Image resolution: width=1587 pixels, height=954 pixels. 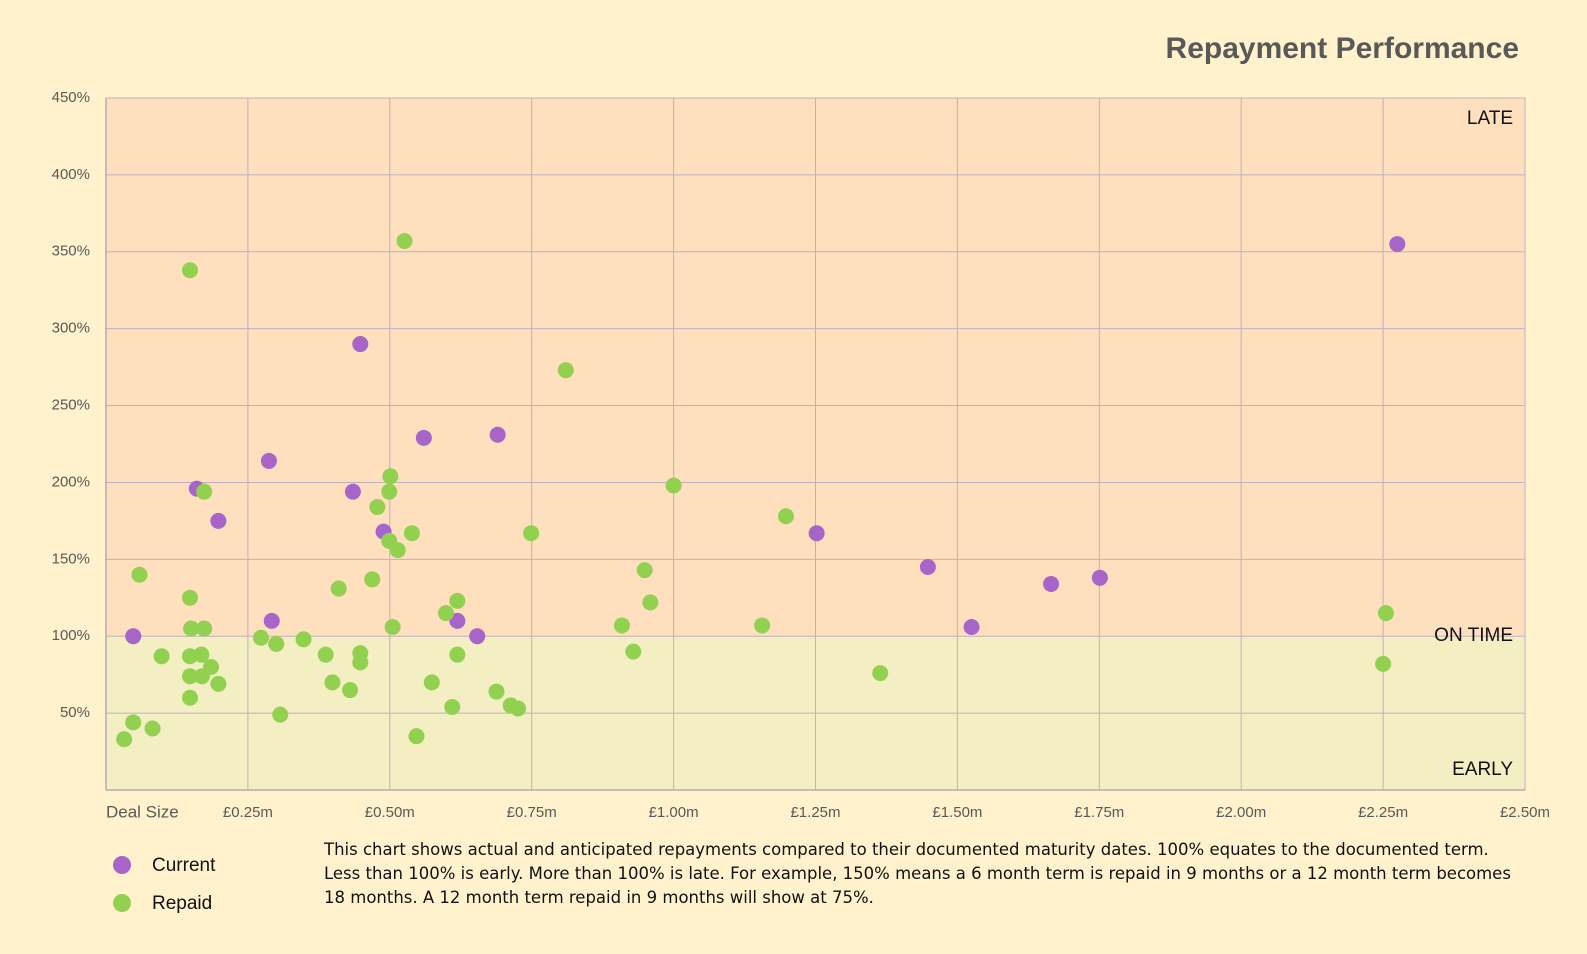 I want to click on y-tick-label: 200%, so click(x=71, y=481).